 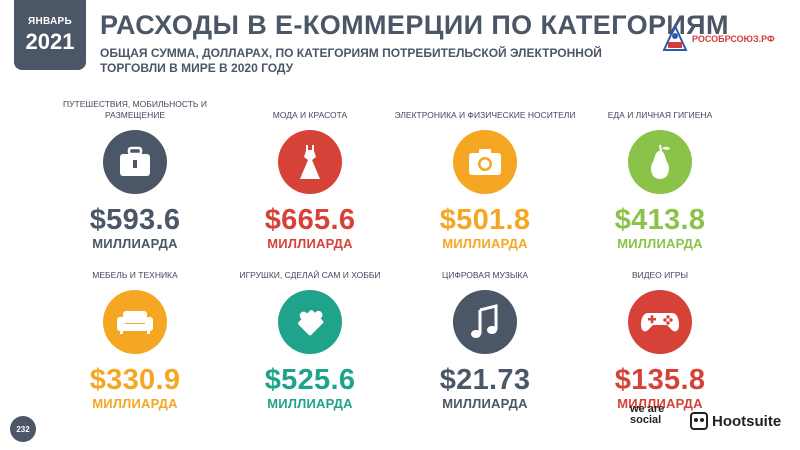 What do you see at coordinates (660, 274) in the screenshot?
I see `category-label: ВИДЕО ИГРЫ` at bounding box center [660, 274].